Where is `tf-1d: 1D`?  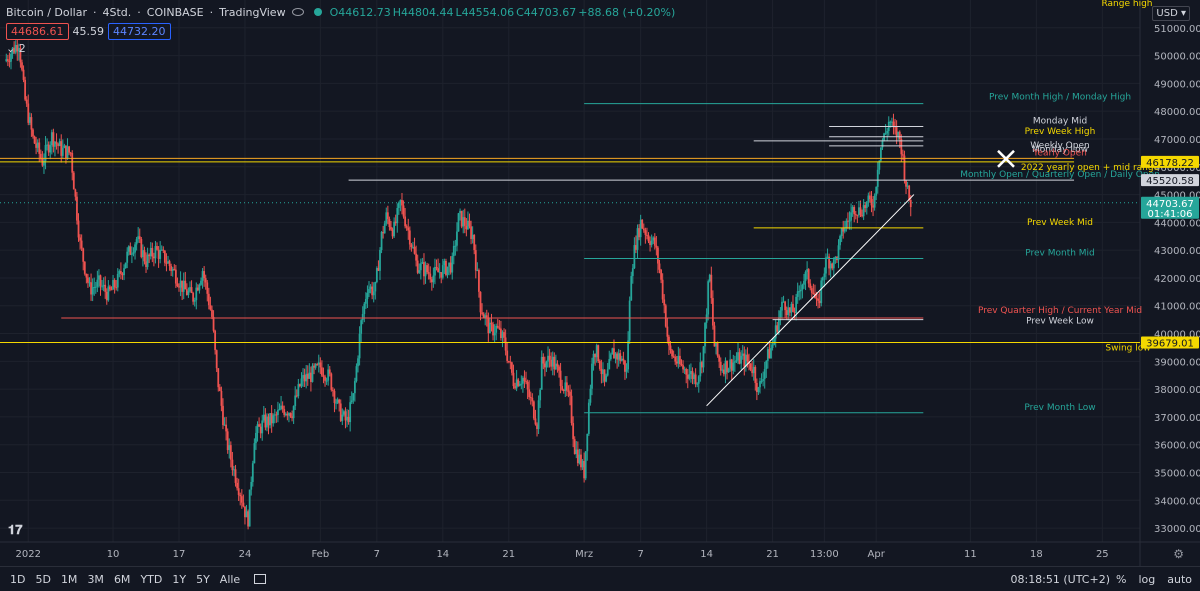
tf-1d: 1D is located at coordinates (18, 579).